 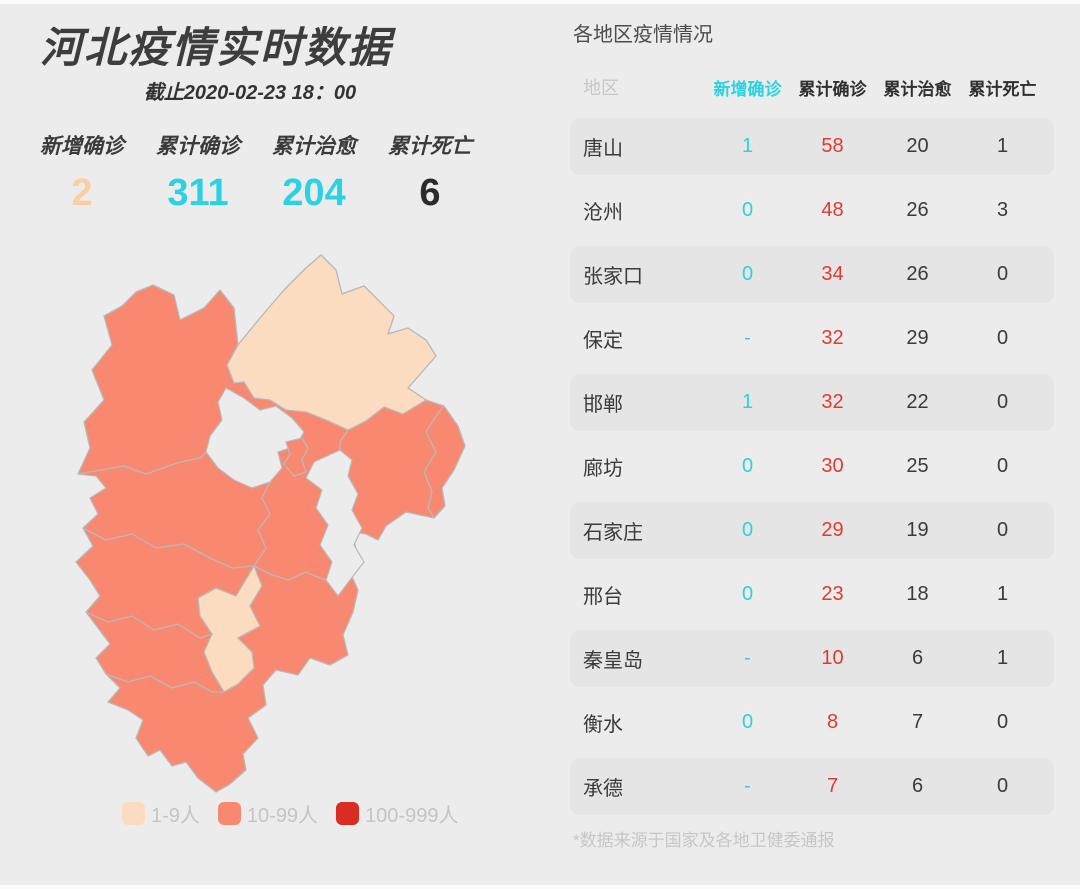 What do you see at coordinates (82, 193) in the screenshot?
I see `stat-value: 2` at bounding box center [82, 193].